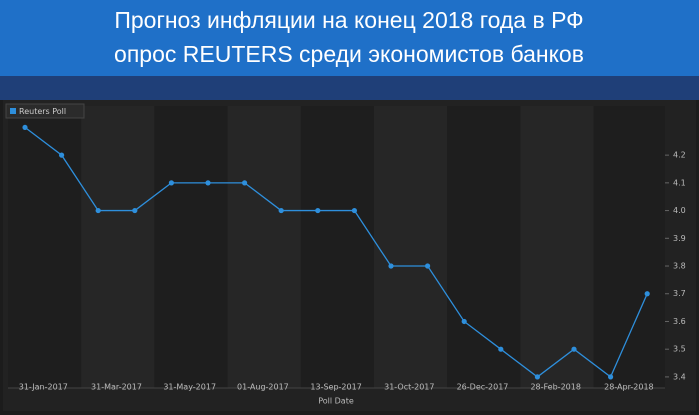 The width and height of the screenshot is (699, 415). What do you see at coordinates (679, 293) in the screenshot?
I see `y-tick-label: 3.7` at bounding box center [679, 293].